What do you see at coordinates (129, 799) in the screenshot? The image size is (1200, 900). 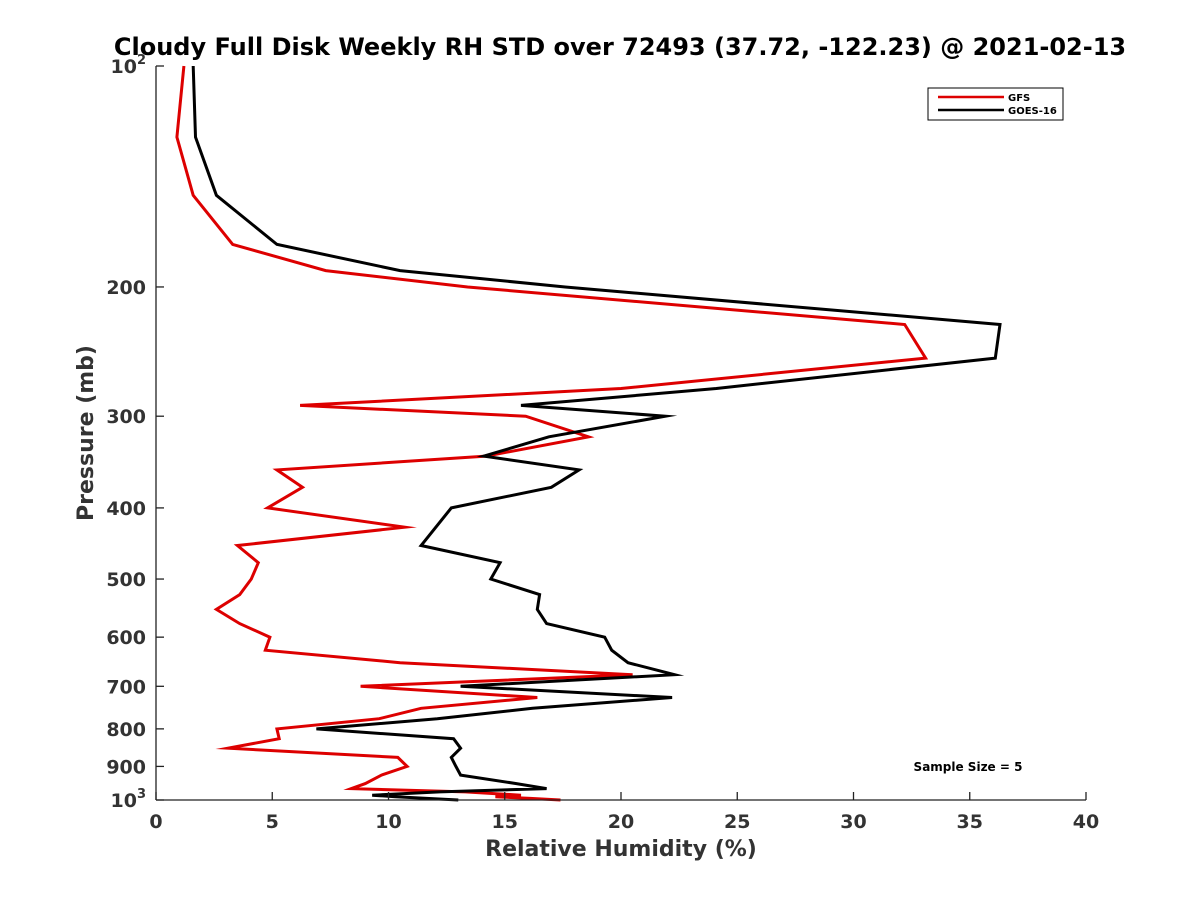 I see `y-tick-label: 10³` at bounding box center [129, 799].